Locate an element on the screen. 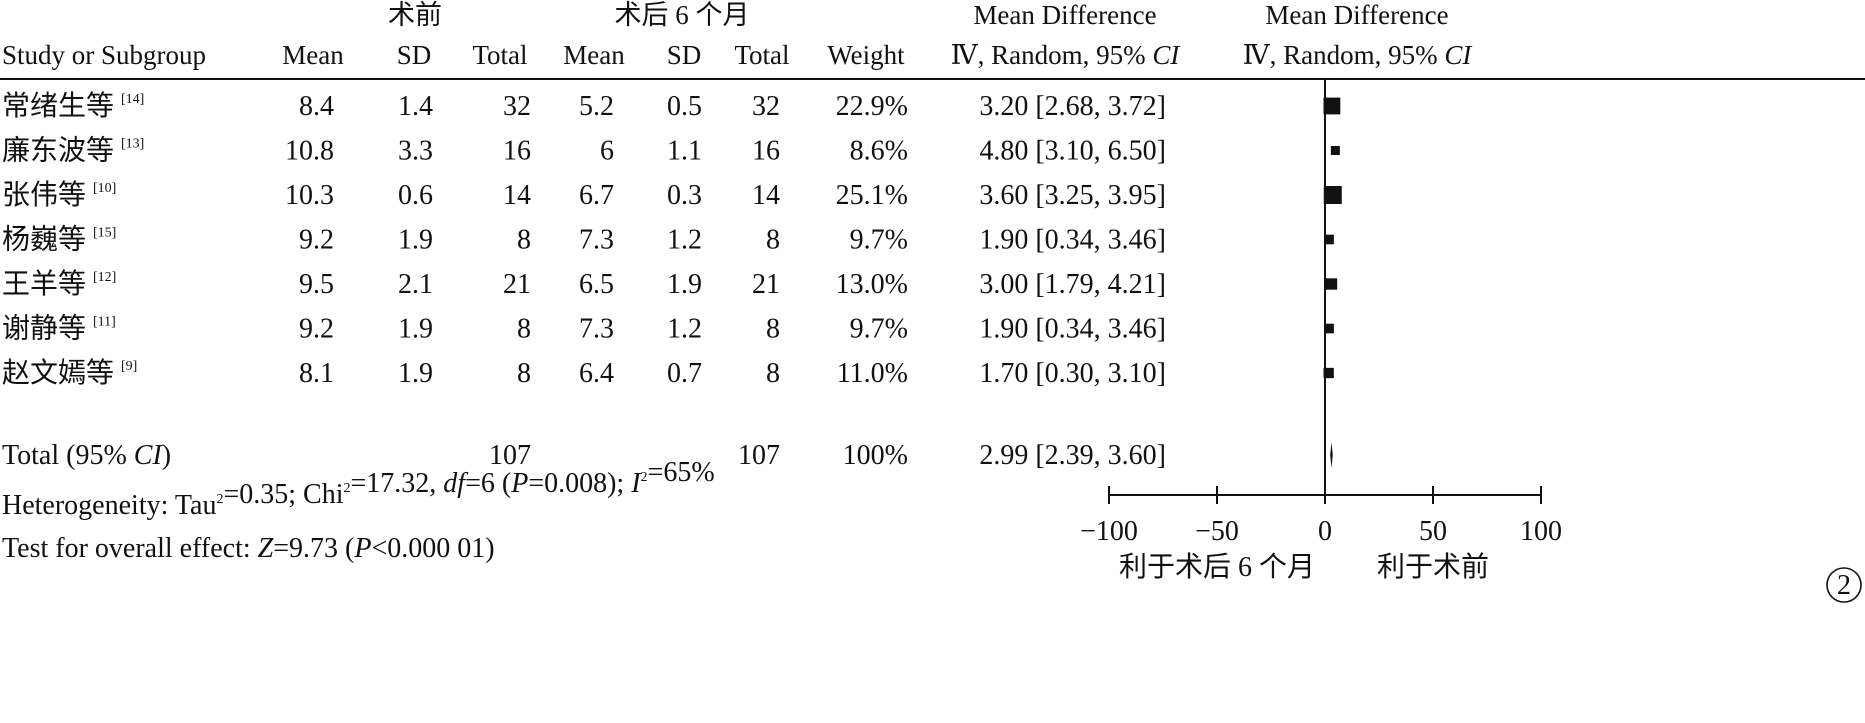 Image resolution: width=1865 pixels, height=723 pixels. post-mean: 6.5 is located at coordinates (596, 284).